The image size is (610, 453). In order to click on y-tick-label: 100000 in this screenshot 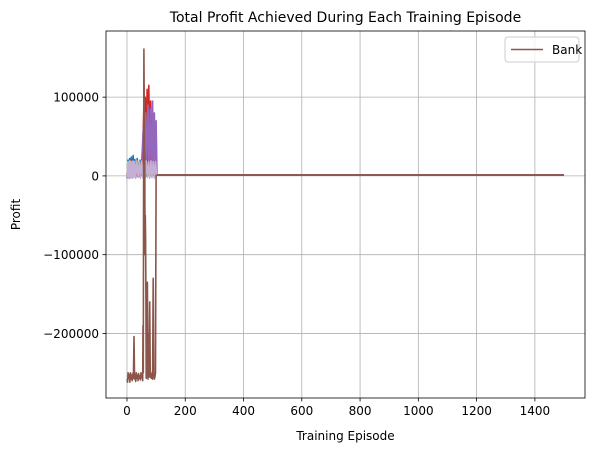, I will do `click(76, 98)`.